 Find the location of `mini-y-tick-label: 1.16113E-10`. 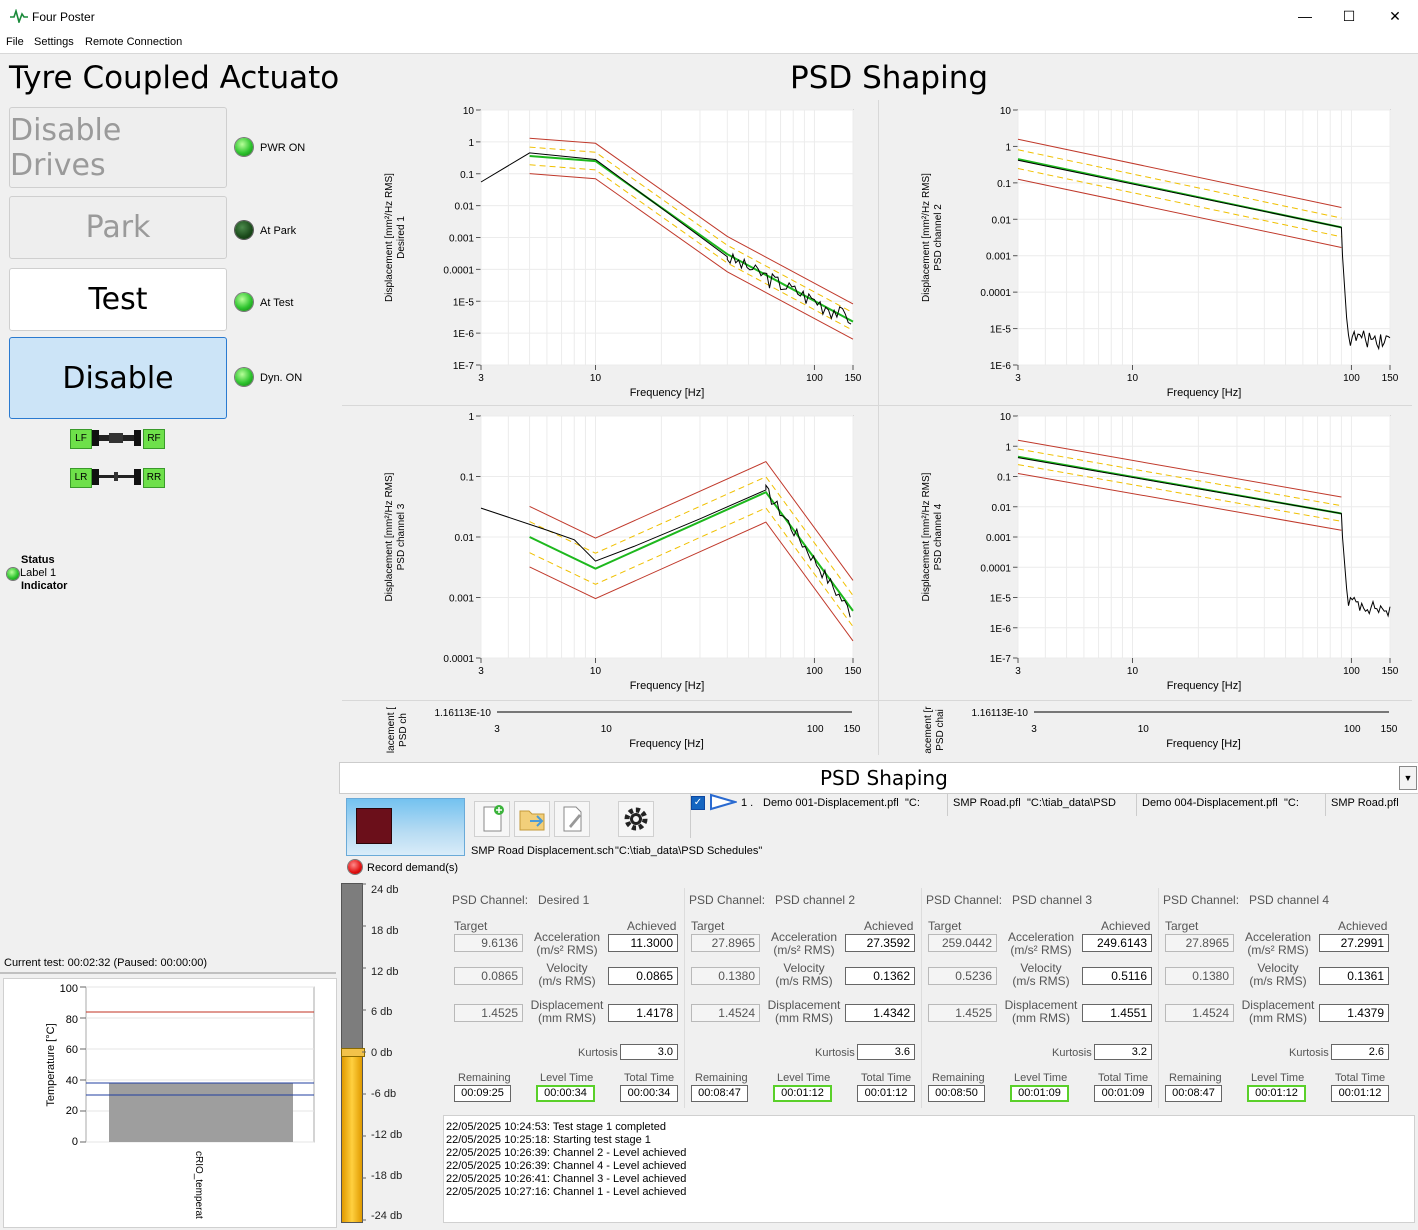

mini-y-tick-label: 1.16113E-10 is located at coordinates (999, 713).